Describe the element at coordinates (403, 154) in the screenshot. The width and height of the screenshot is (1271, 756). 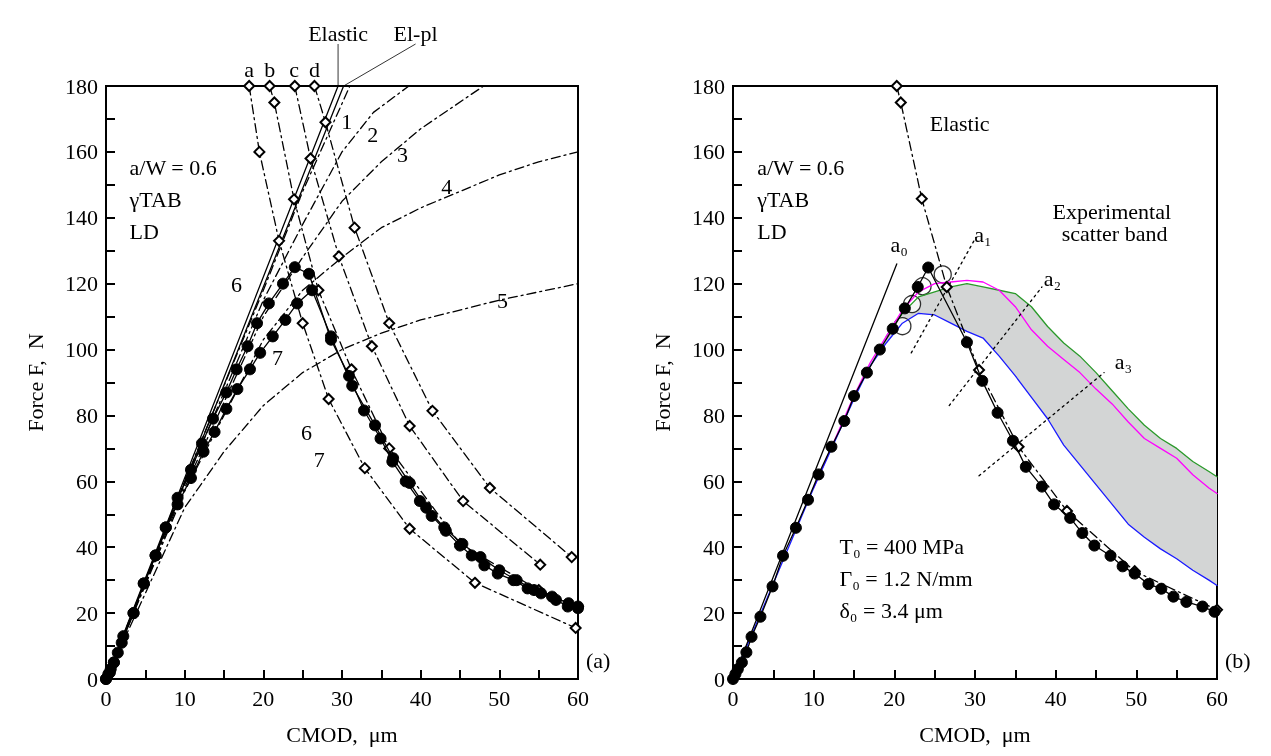
I see `annotation: 3` at that location.